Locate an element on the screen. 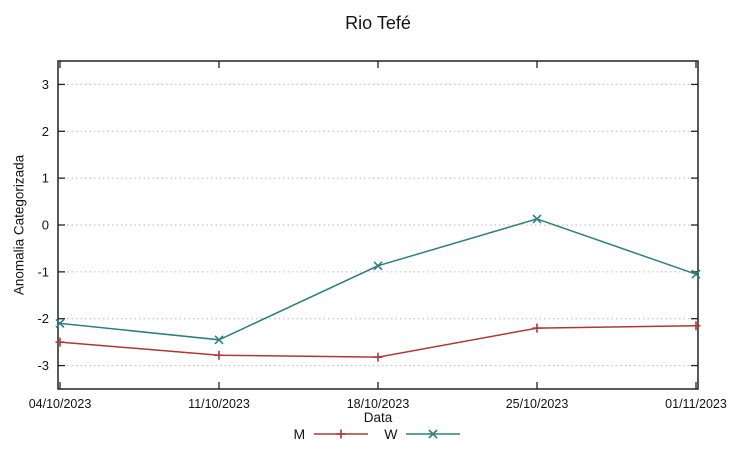 Image resolution: width=753 pixels, height=458 pixels. legend-item-w: W is located at coordinates (423, 434).